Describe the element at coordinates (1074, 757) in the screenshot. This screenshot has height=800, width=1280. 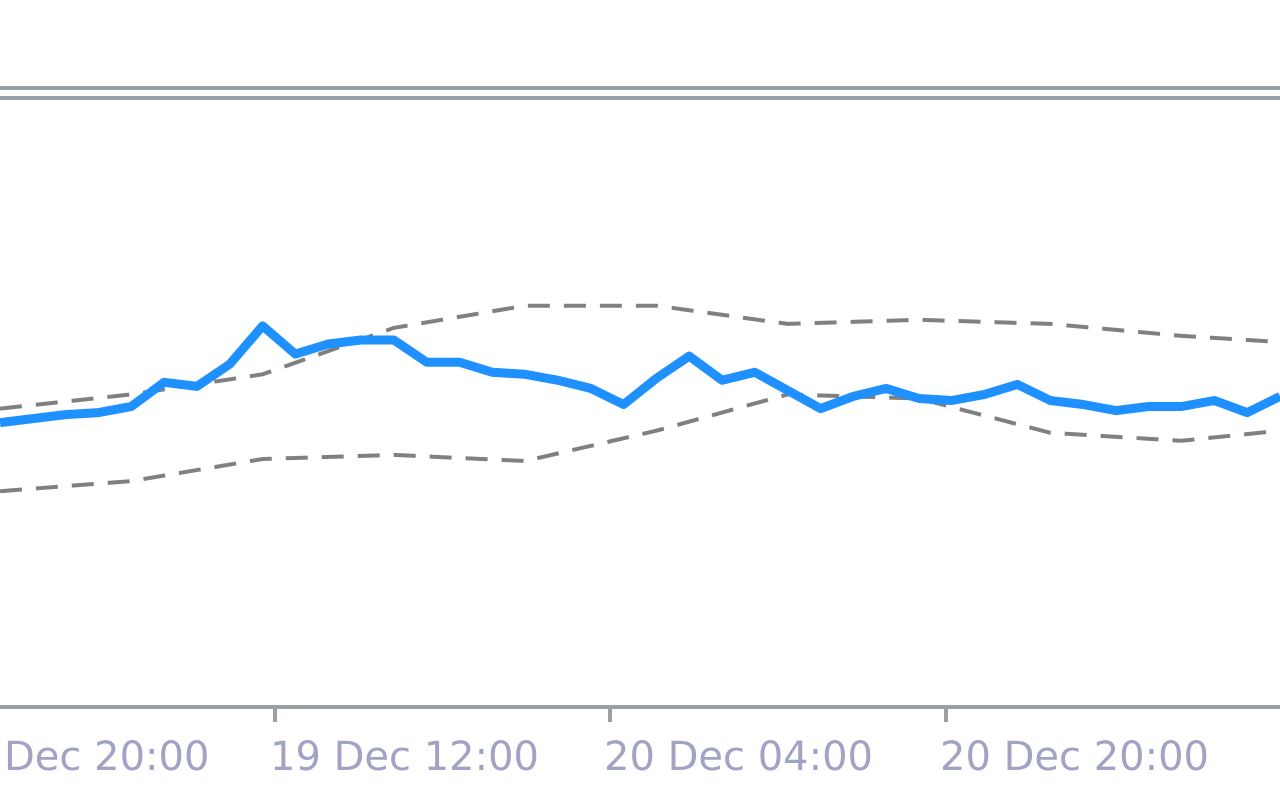
I see `x-tick-label: 20 Dec 20:00` at that location.